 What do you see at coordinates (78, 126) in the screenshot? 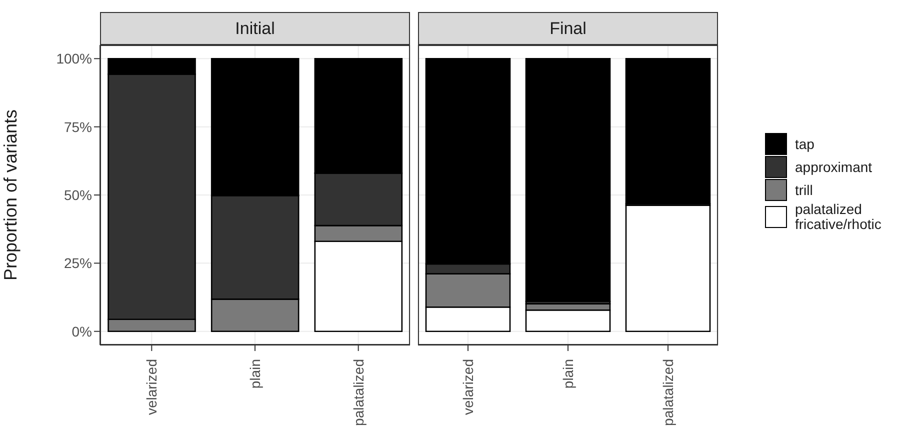
I see `y-tick-label: 75%` at bounding box center [78, 126].